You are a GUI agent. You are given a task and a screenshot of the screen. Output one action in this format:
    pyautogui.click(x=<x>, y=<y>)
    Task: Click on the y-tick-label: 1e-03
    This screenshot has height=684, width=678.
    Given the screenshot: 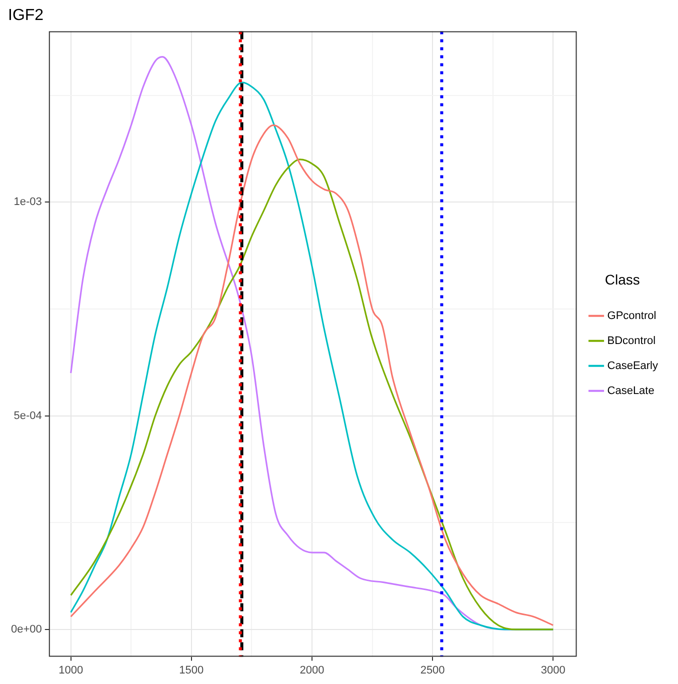 What is the action you would take?
    pyautogui.click(x=28, y=202)
    